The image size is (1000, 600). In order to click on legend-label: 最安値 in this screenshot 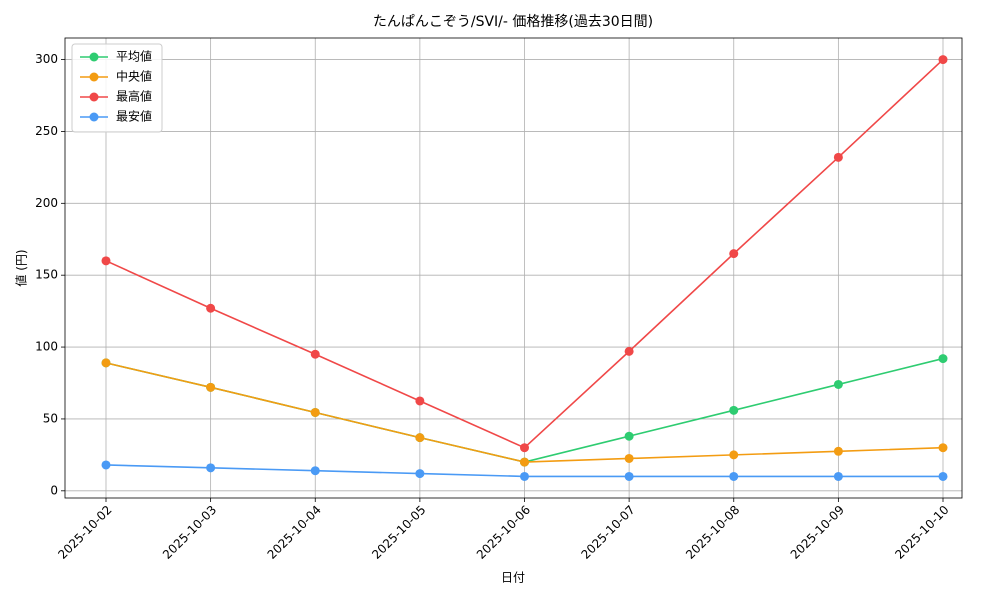, I will do `click(134, 116)`.